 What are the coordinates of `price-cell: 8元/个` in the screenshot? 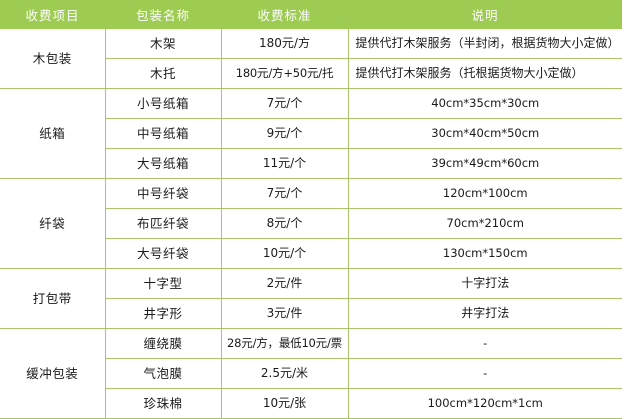 It's located at (284, 223).